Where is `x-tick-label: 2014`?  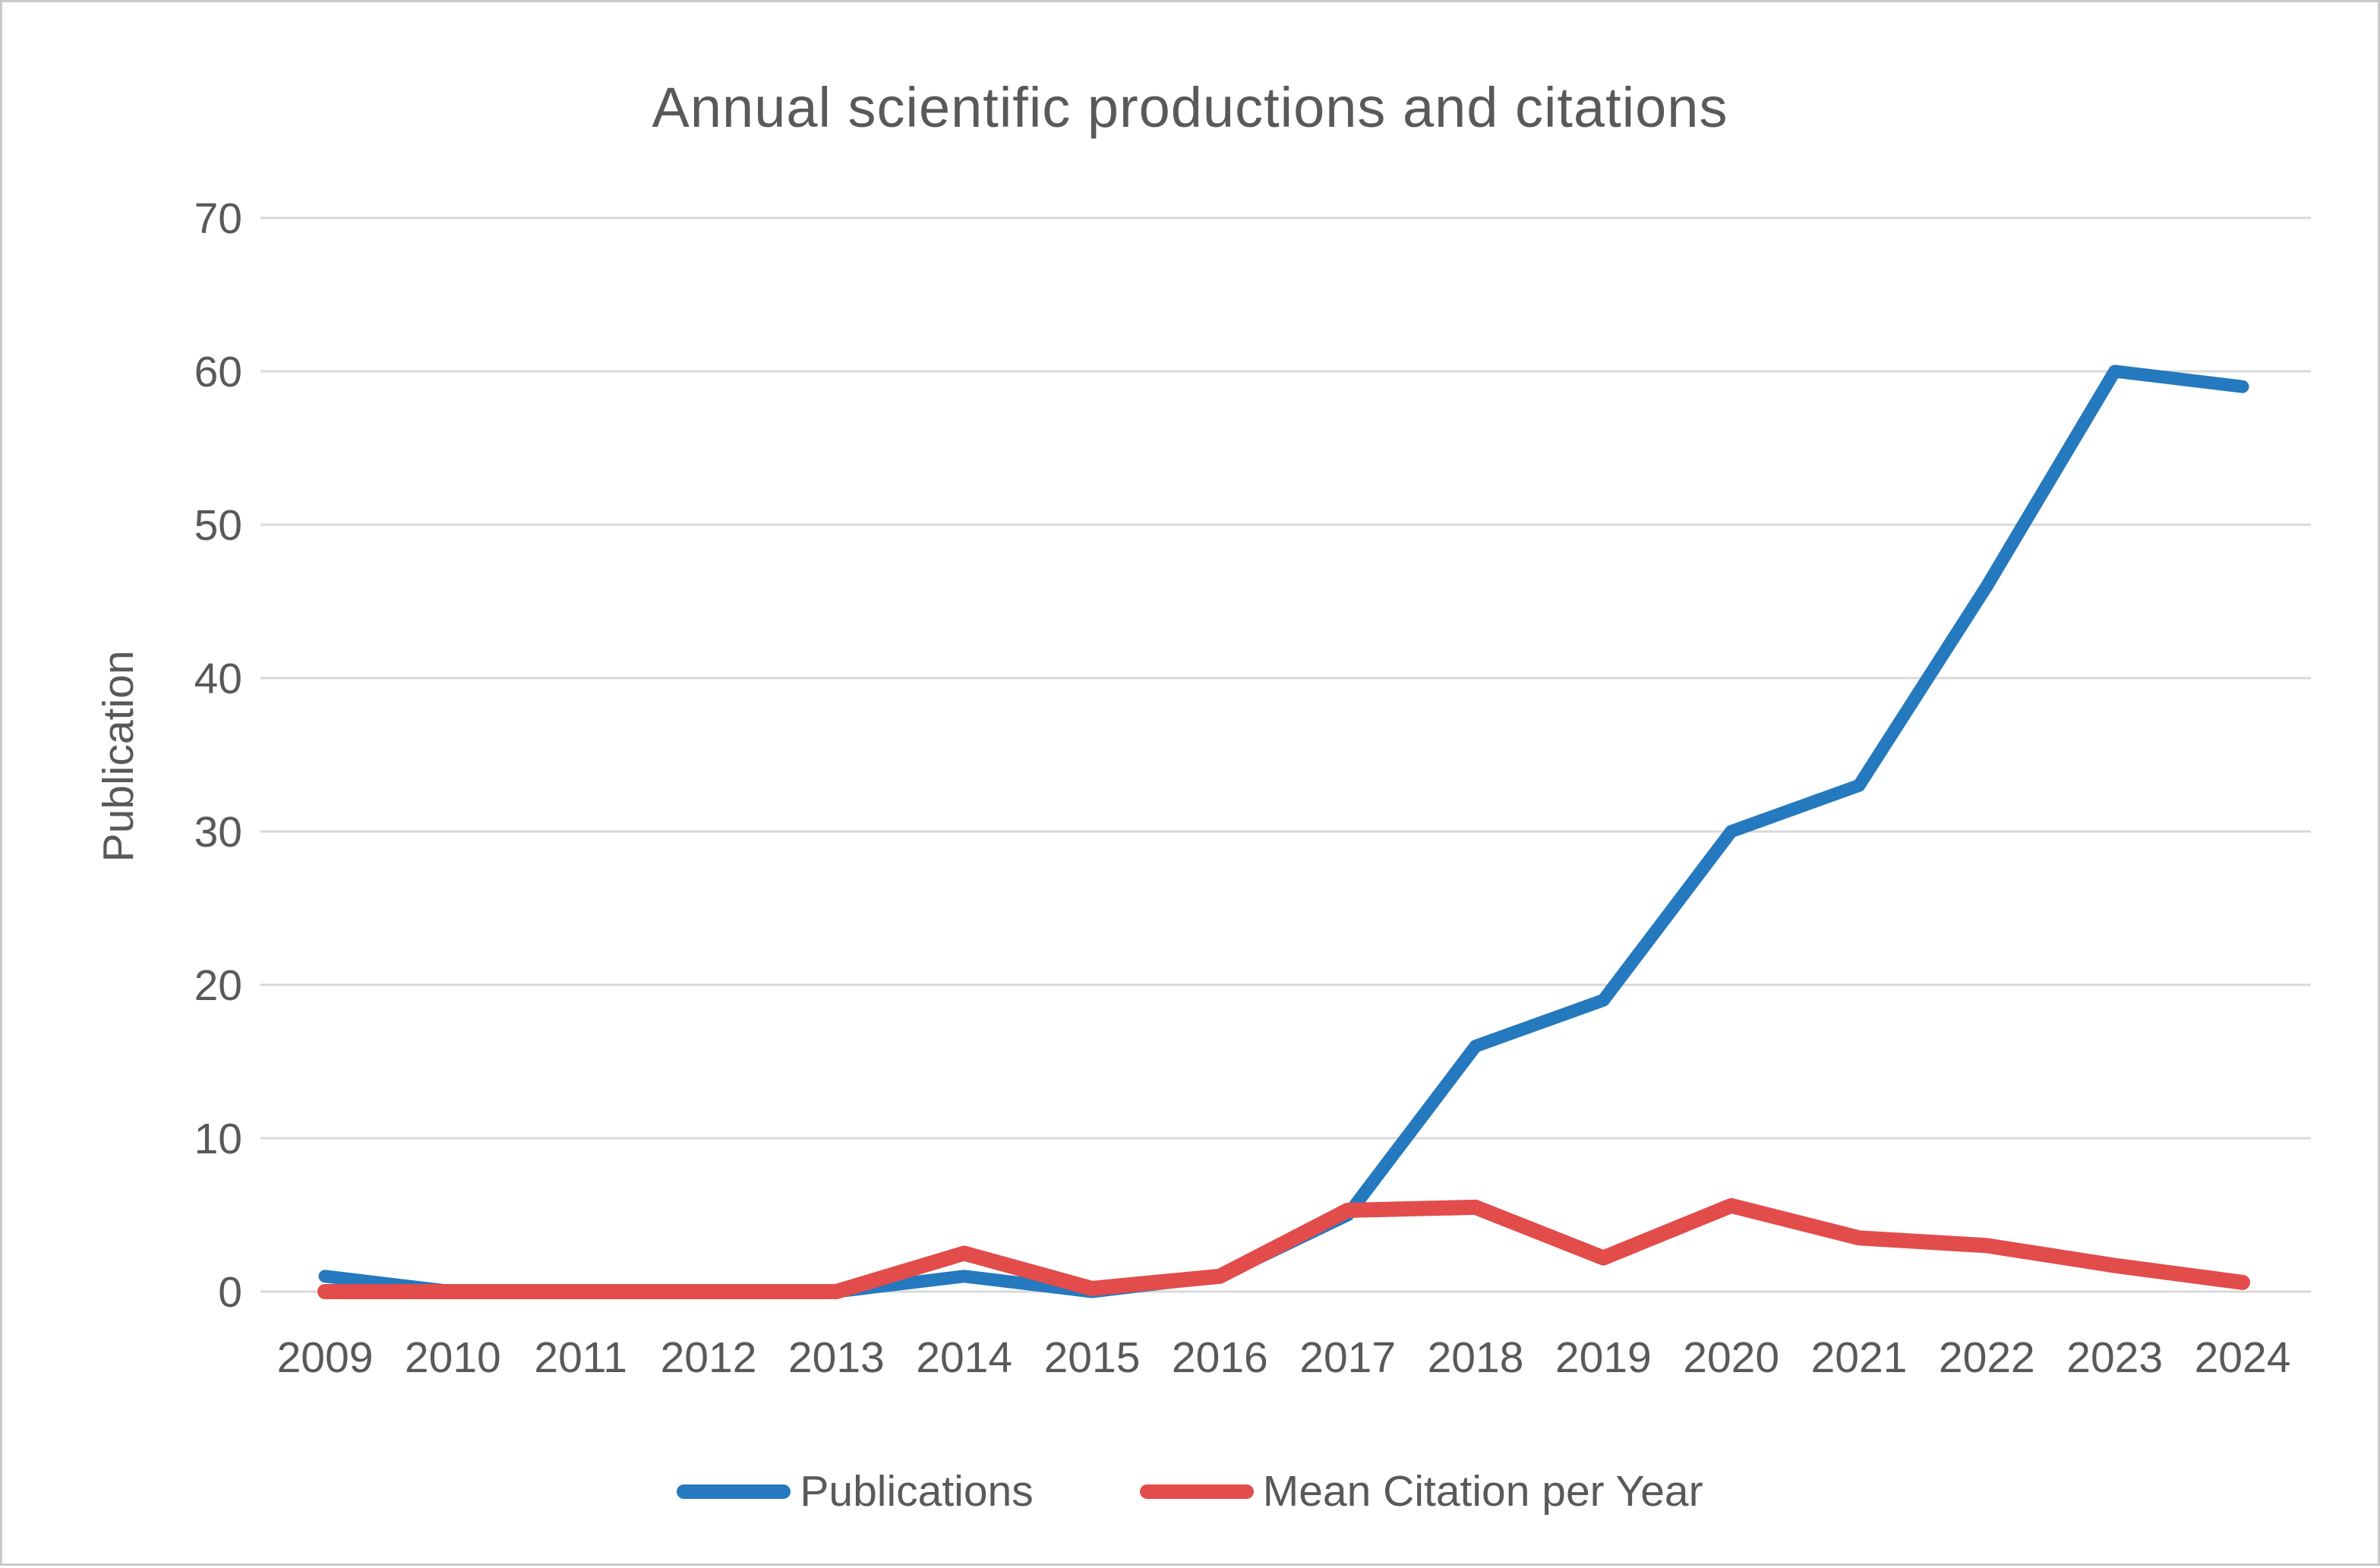
x-tick-label: 2014 is located at coordinates (964, 1357).